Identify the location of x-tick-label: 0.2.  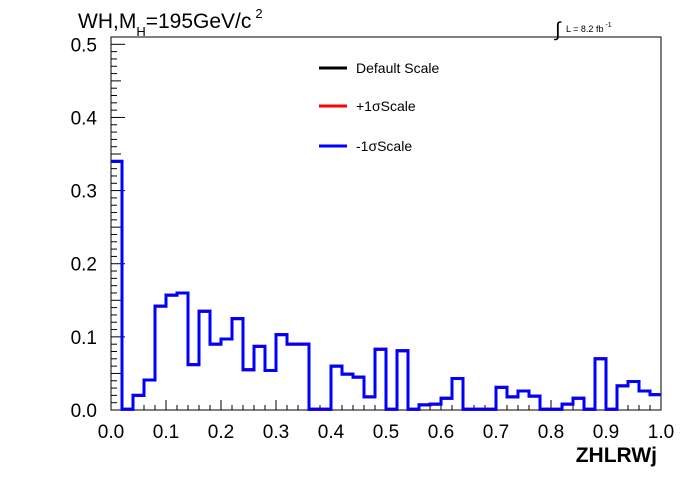
(221, 432).